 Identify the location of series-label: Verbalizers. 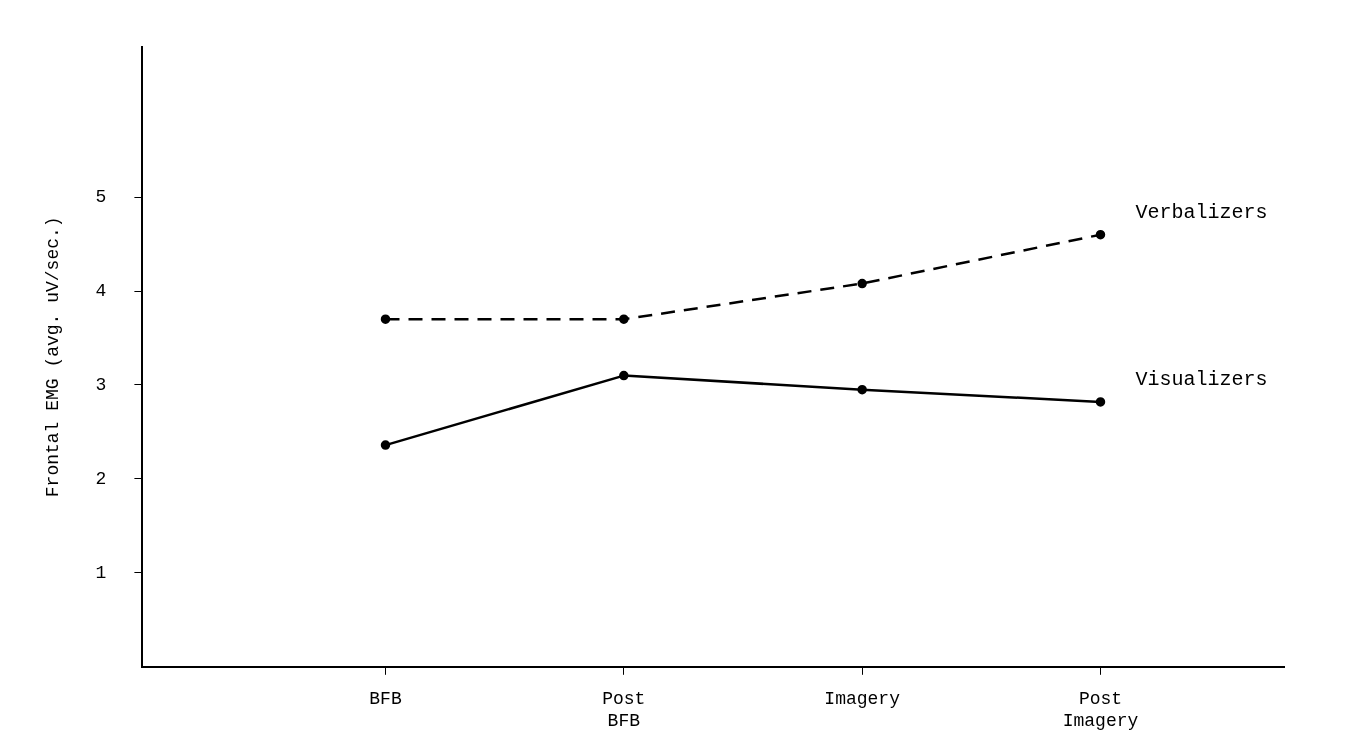
(1201, 212).